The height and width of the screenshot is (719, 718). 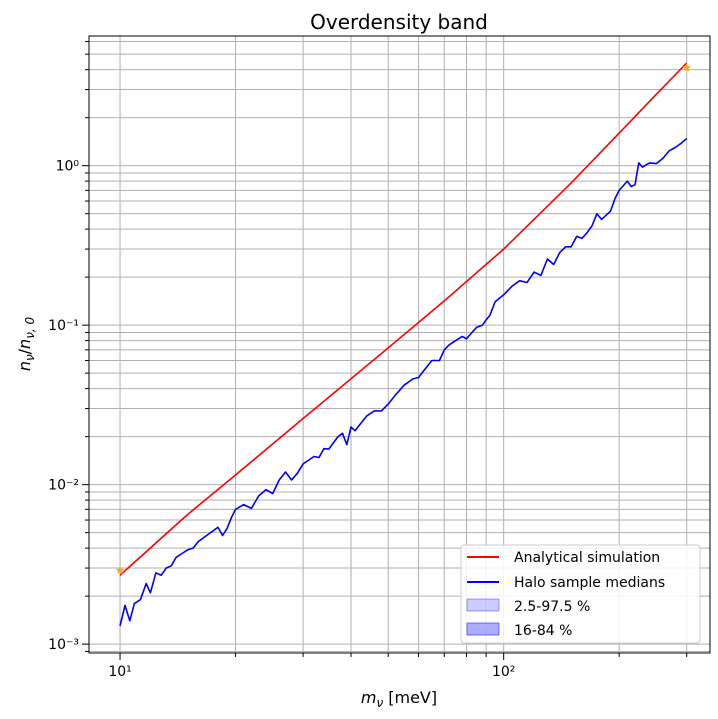 I want to click on y-tick-label: 10⁰, so click(x=68, y=167).